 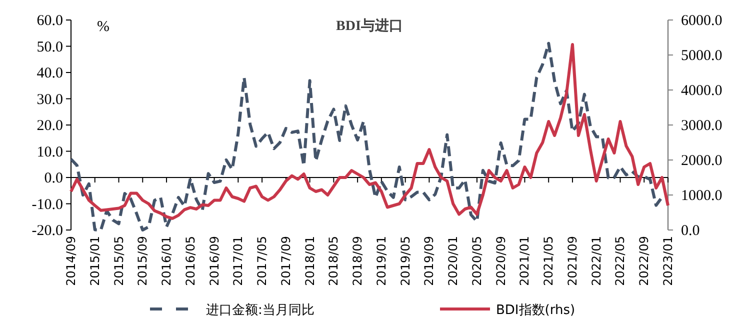 What do you see at coordinates (701, 56) in the screenshot?
I see `y2-tick-label: 5000.0` at bounding box center [701, 56].